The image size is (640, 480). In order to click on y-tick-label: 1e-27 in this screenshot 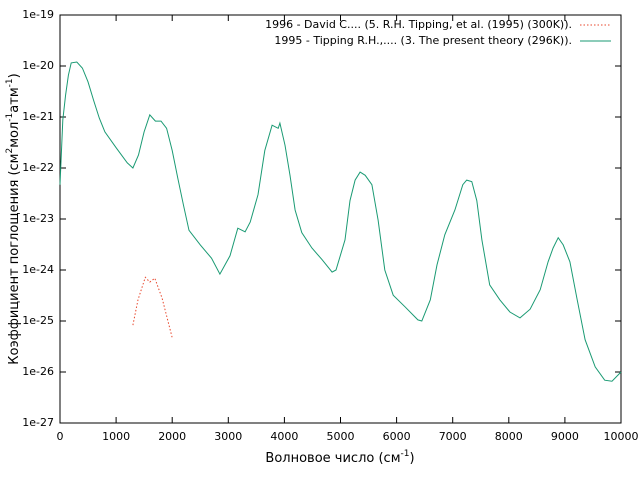, I will do `click(38, 422)`.